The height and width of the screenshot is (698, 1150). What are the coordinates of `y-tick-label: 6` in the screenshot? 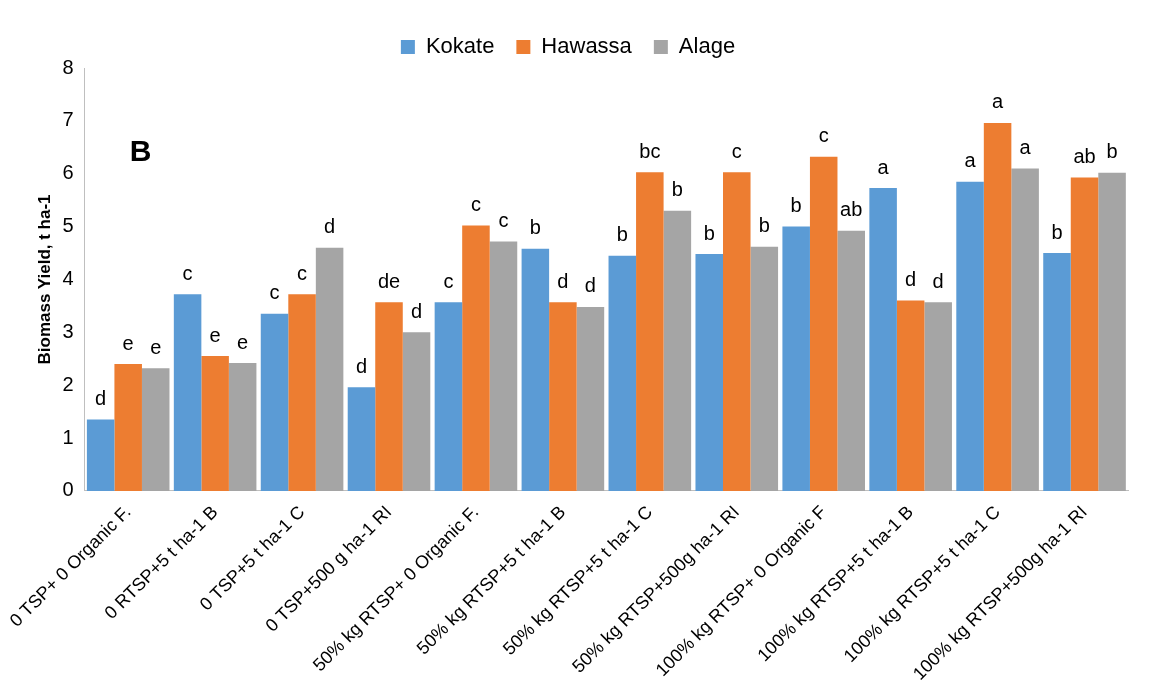 It's located at (68, 172).